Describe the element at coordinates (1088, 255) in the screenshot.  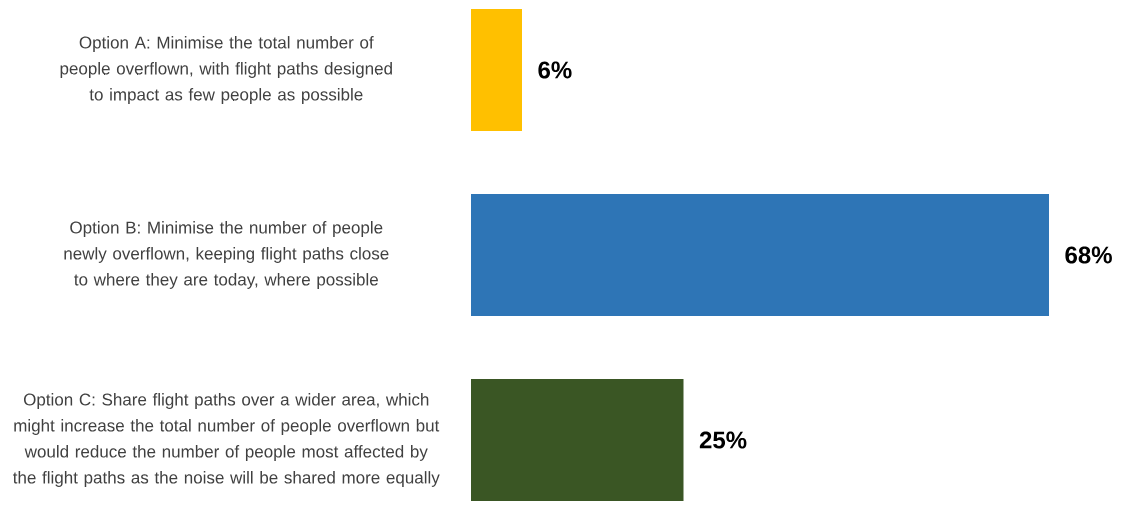
I see `data-label: 68%` at that location.